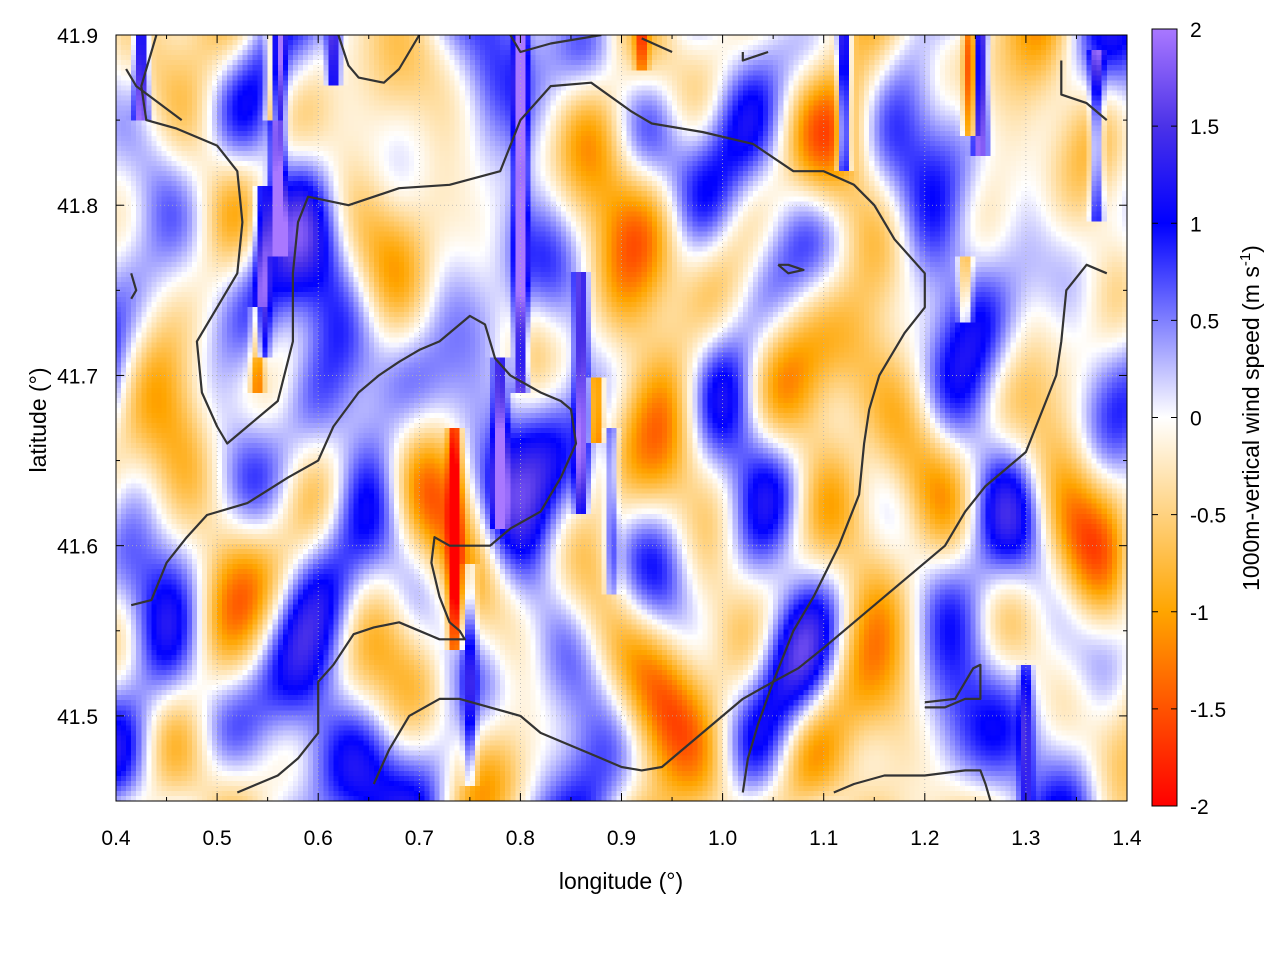 The width and height of the screenshot is (1280, 960). What do you see at coordinates (1127, 838) in the screenshot?
I see `x-tick-label: 1.4` at bounding box center [1127, 838].